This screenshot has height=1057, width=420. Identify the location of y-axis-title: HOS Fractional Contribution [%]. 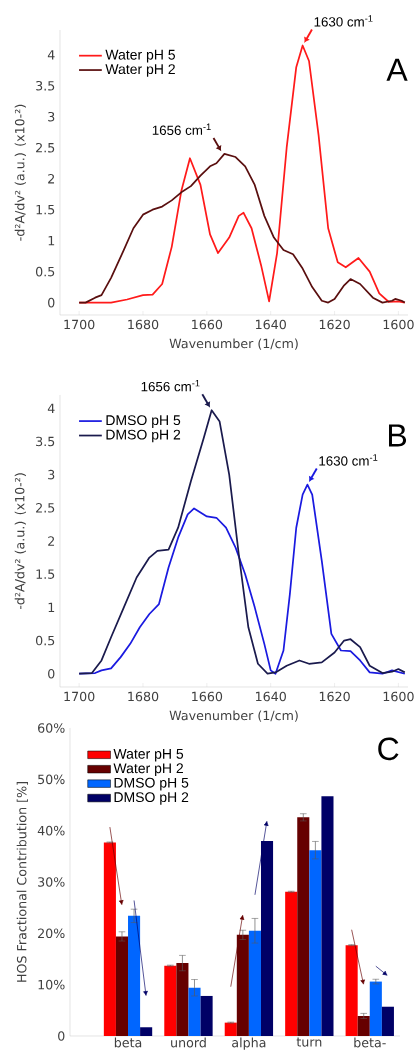
(22, 882).